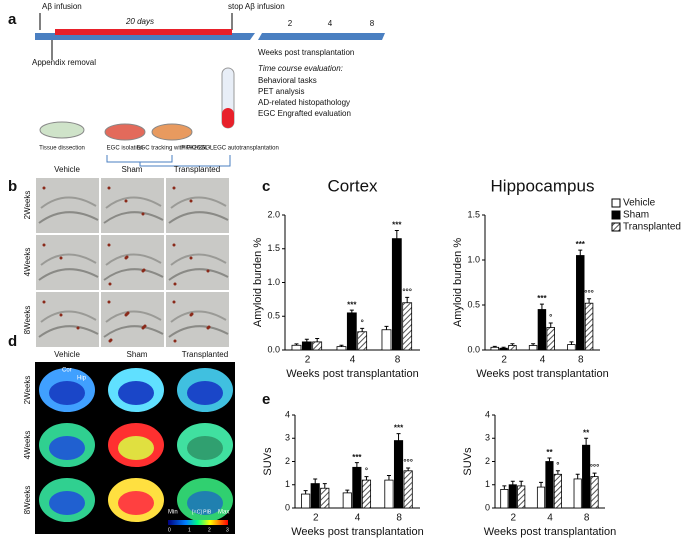 The width and height of the screenshot is (685, 541). Describe the element at coordinates (473, 214) in the screenshot. I see `y-tick-label: 1.5` at that location.